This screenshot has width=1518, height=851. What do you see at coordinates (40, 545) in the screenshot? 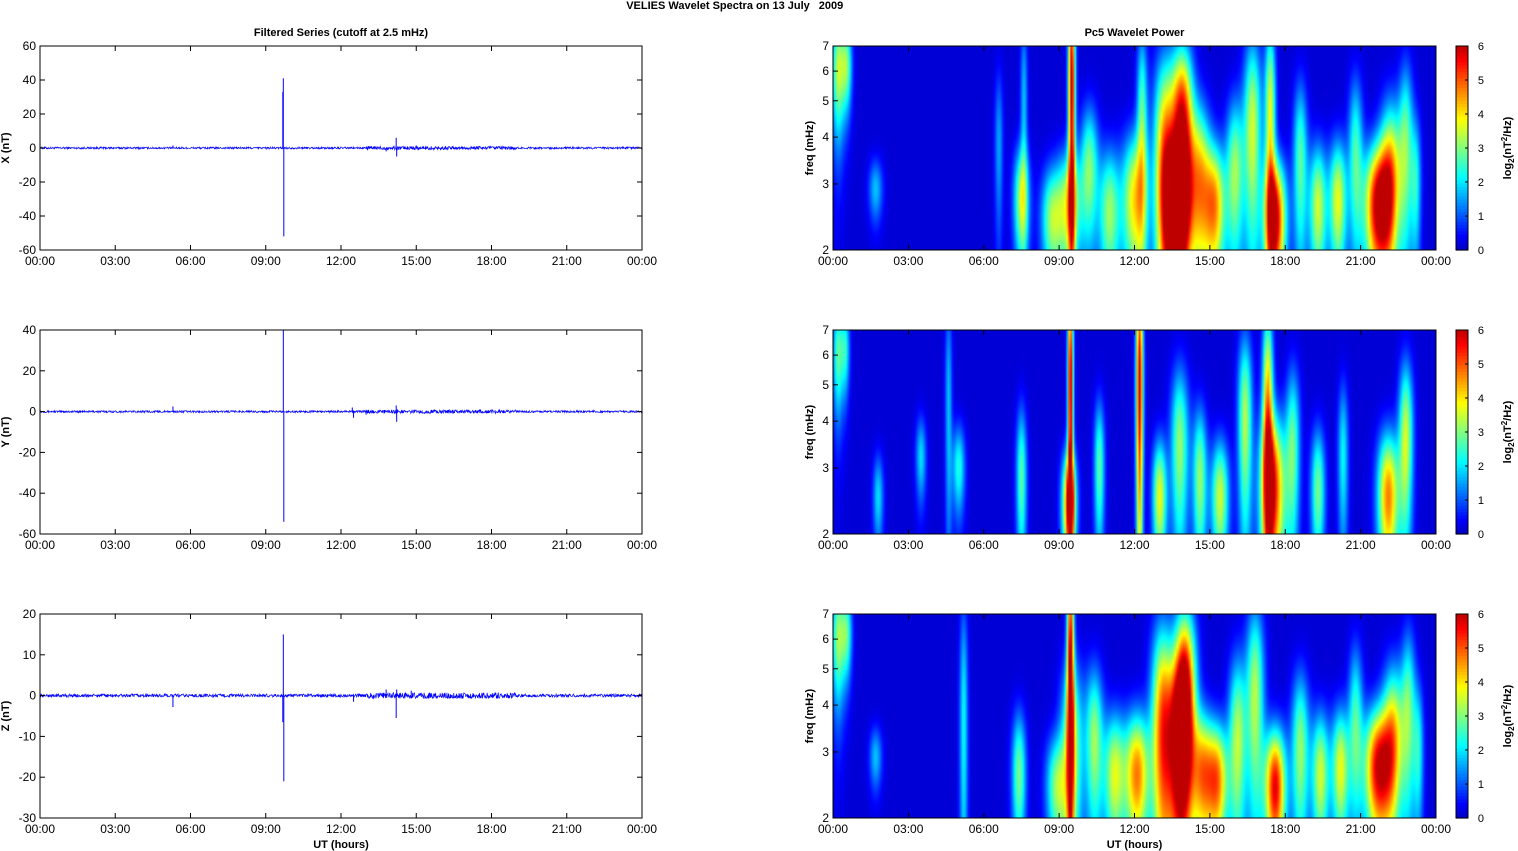
I see `series-panel-2-xtick-label: 00:00` at bounding box center [40, 545].